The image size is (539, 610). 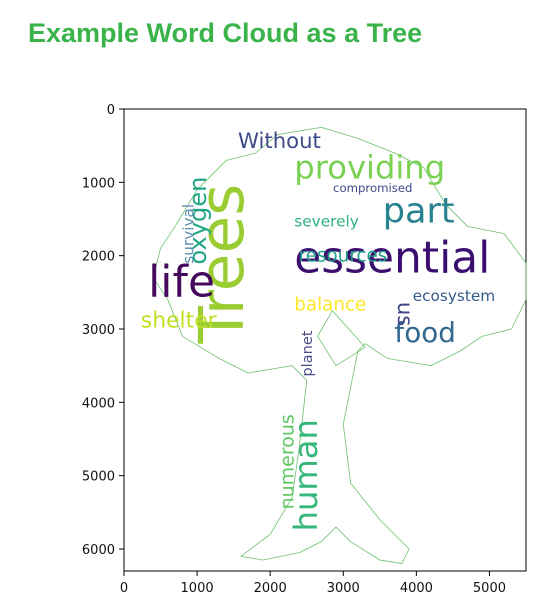 What do you see at coordinates (405, 314) in the screenshot?
I see `word-us: us` at bounding box center [405, 314].